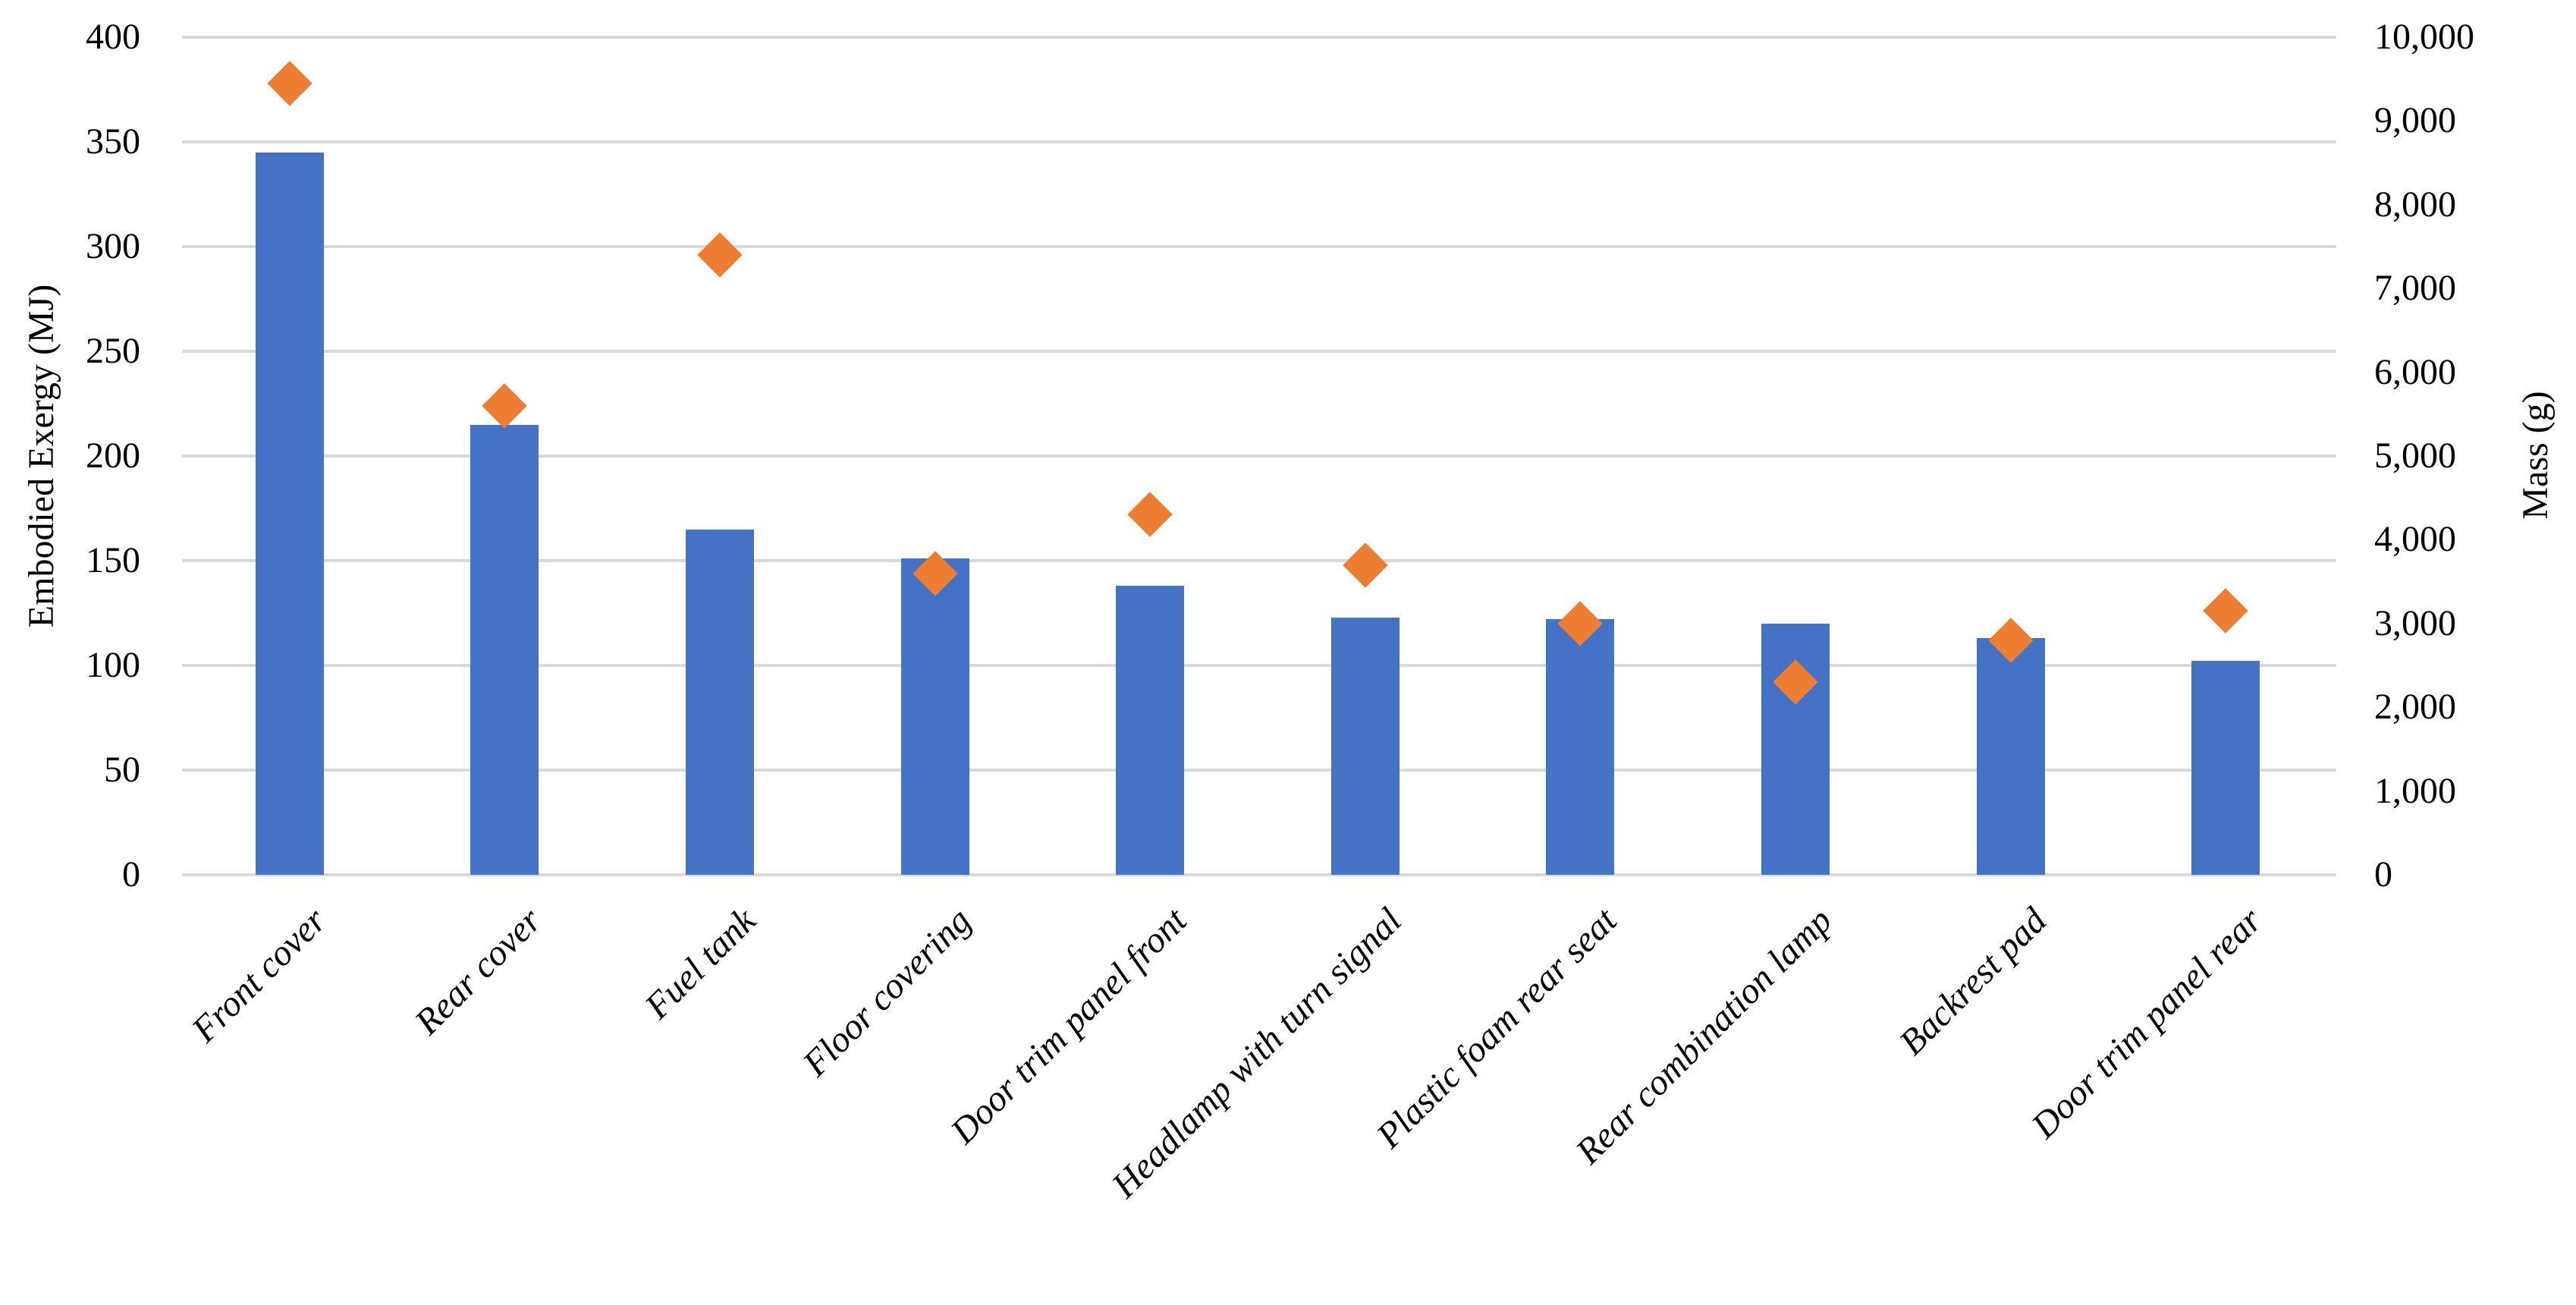  I want to click on left-axis-tick-label: 200, so click(113, 456).